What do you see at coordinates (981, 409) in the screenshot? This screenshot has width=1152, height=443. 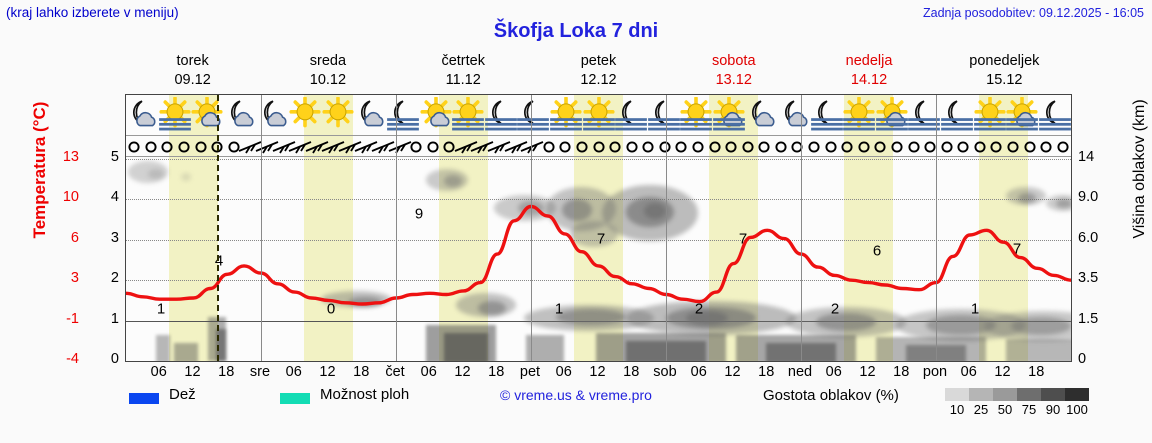 I see `cloud-density-ramp-label: 25` at bounding box center [981, 409].